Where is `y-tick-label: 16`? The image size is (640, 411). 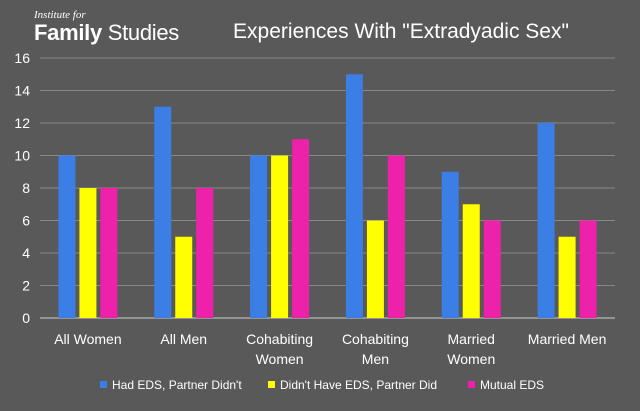 y-tick-label: 16 is located at coordinates (22, 58).